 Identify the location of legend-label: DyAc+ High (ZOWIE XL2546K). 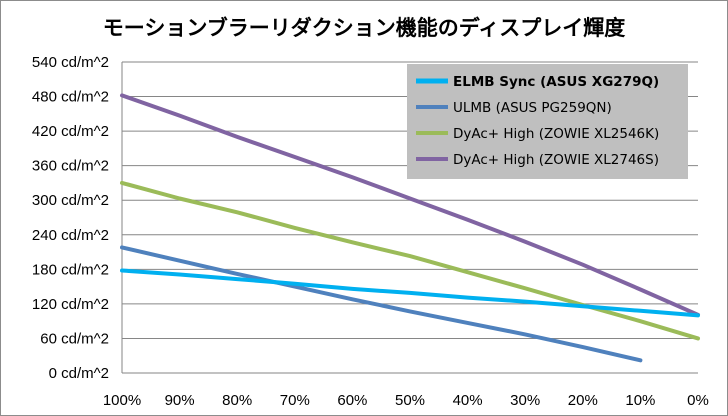
(556, 134).